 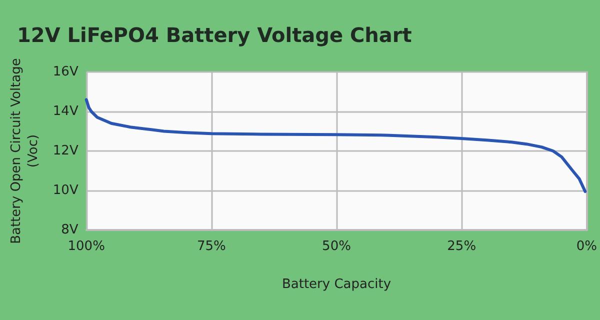 I want to click on y-axis-title: Battery Open Circuit Voltage (Voc), so click(x=25, y=151).